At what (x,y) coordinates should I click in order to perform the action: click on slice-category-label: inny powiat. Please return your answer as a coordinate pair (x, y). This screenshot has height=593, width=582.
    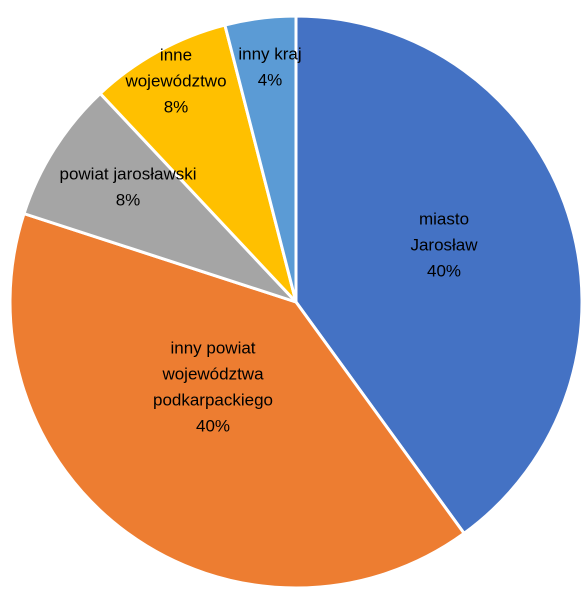
    Looking at the image, I should click on (212, 347).